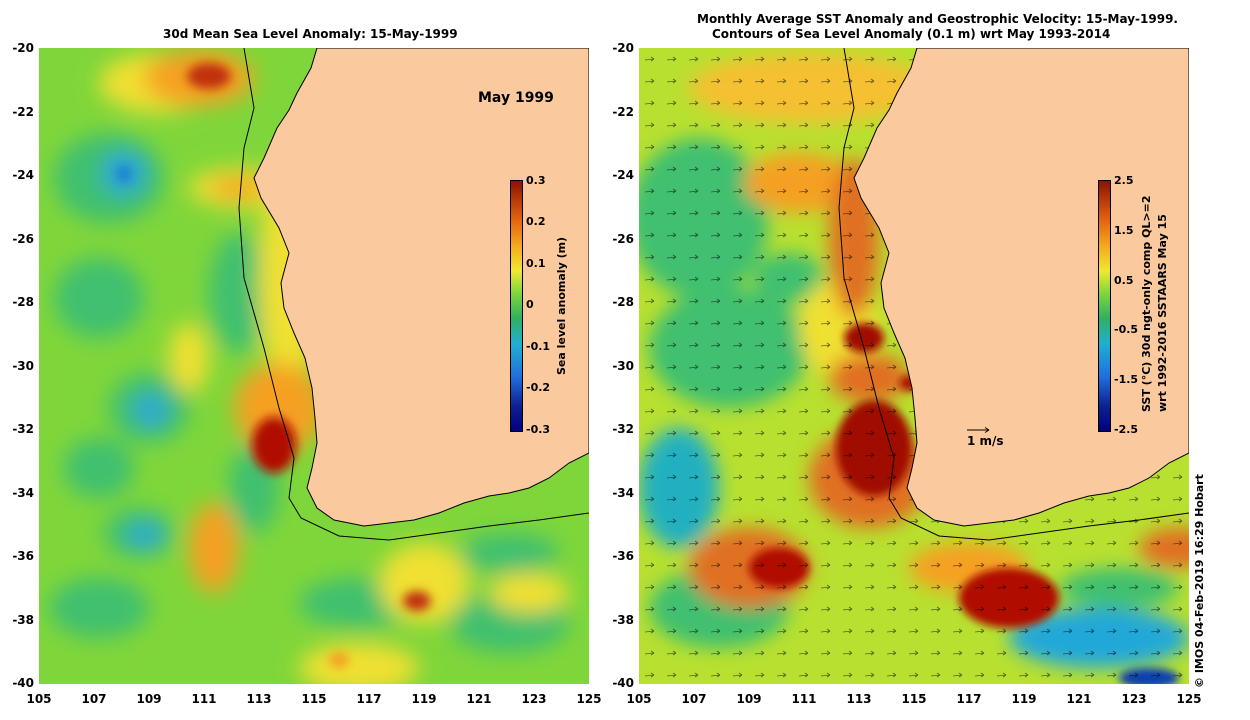 The height and width of the screenshot is (720, 1250). What do you see at coordinates (530, 304) in the screenshot?
I see `sla-colorbar-tick: 0` at bounding box center [530, 304].